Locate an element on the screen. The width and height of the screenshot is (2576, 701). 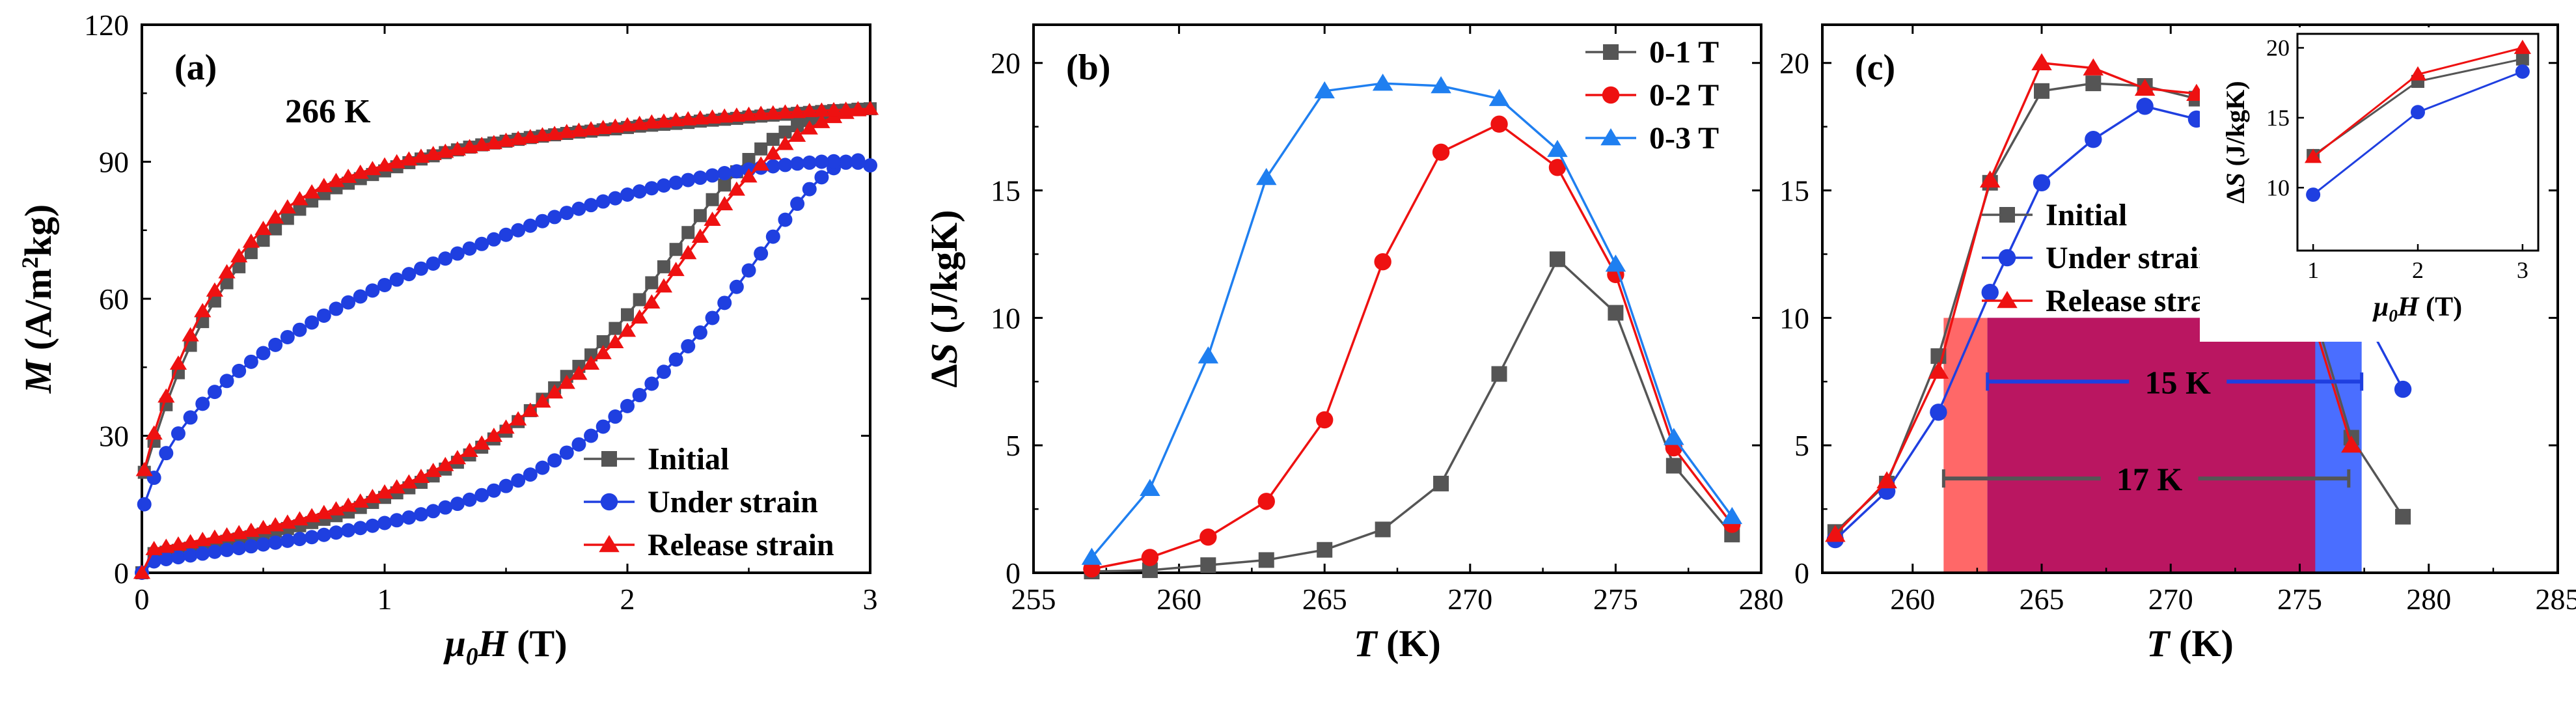
series-line is located at coordinates (1412, 415).